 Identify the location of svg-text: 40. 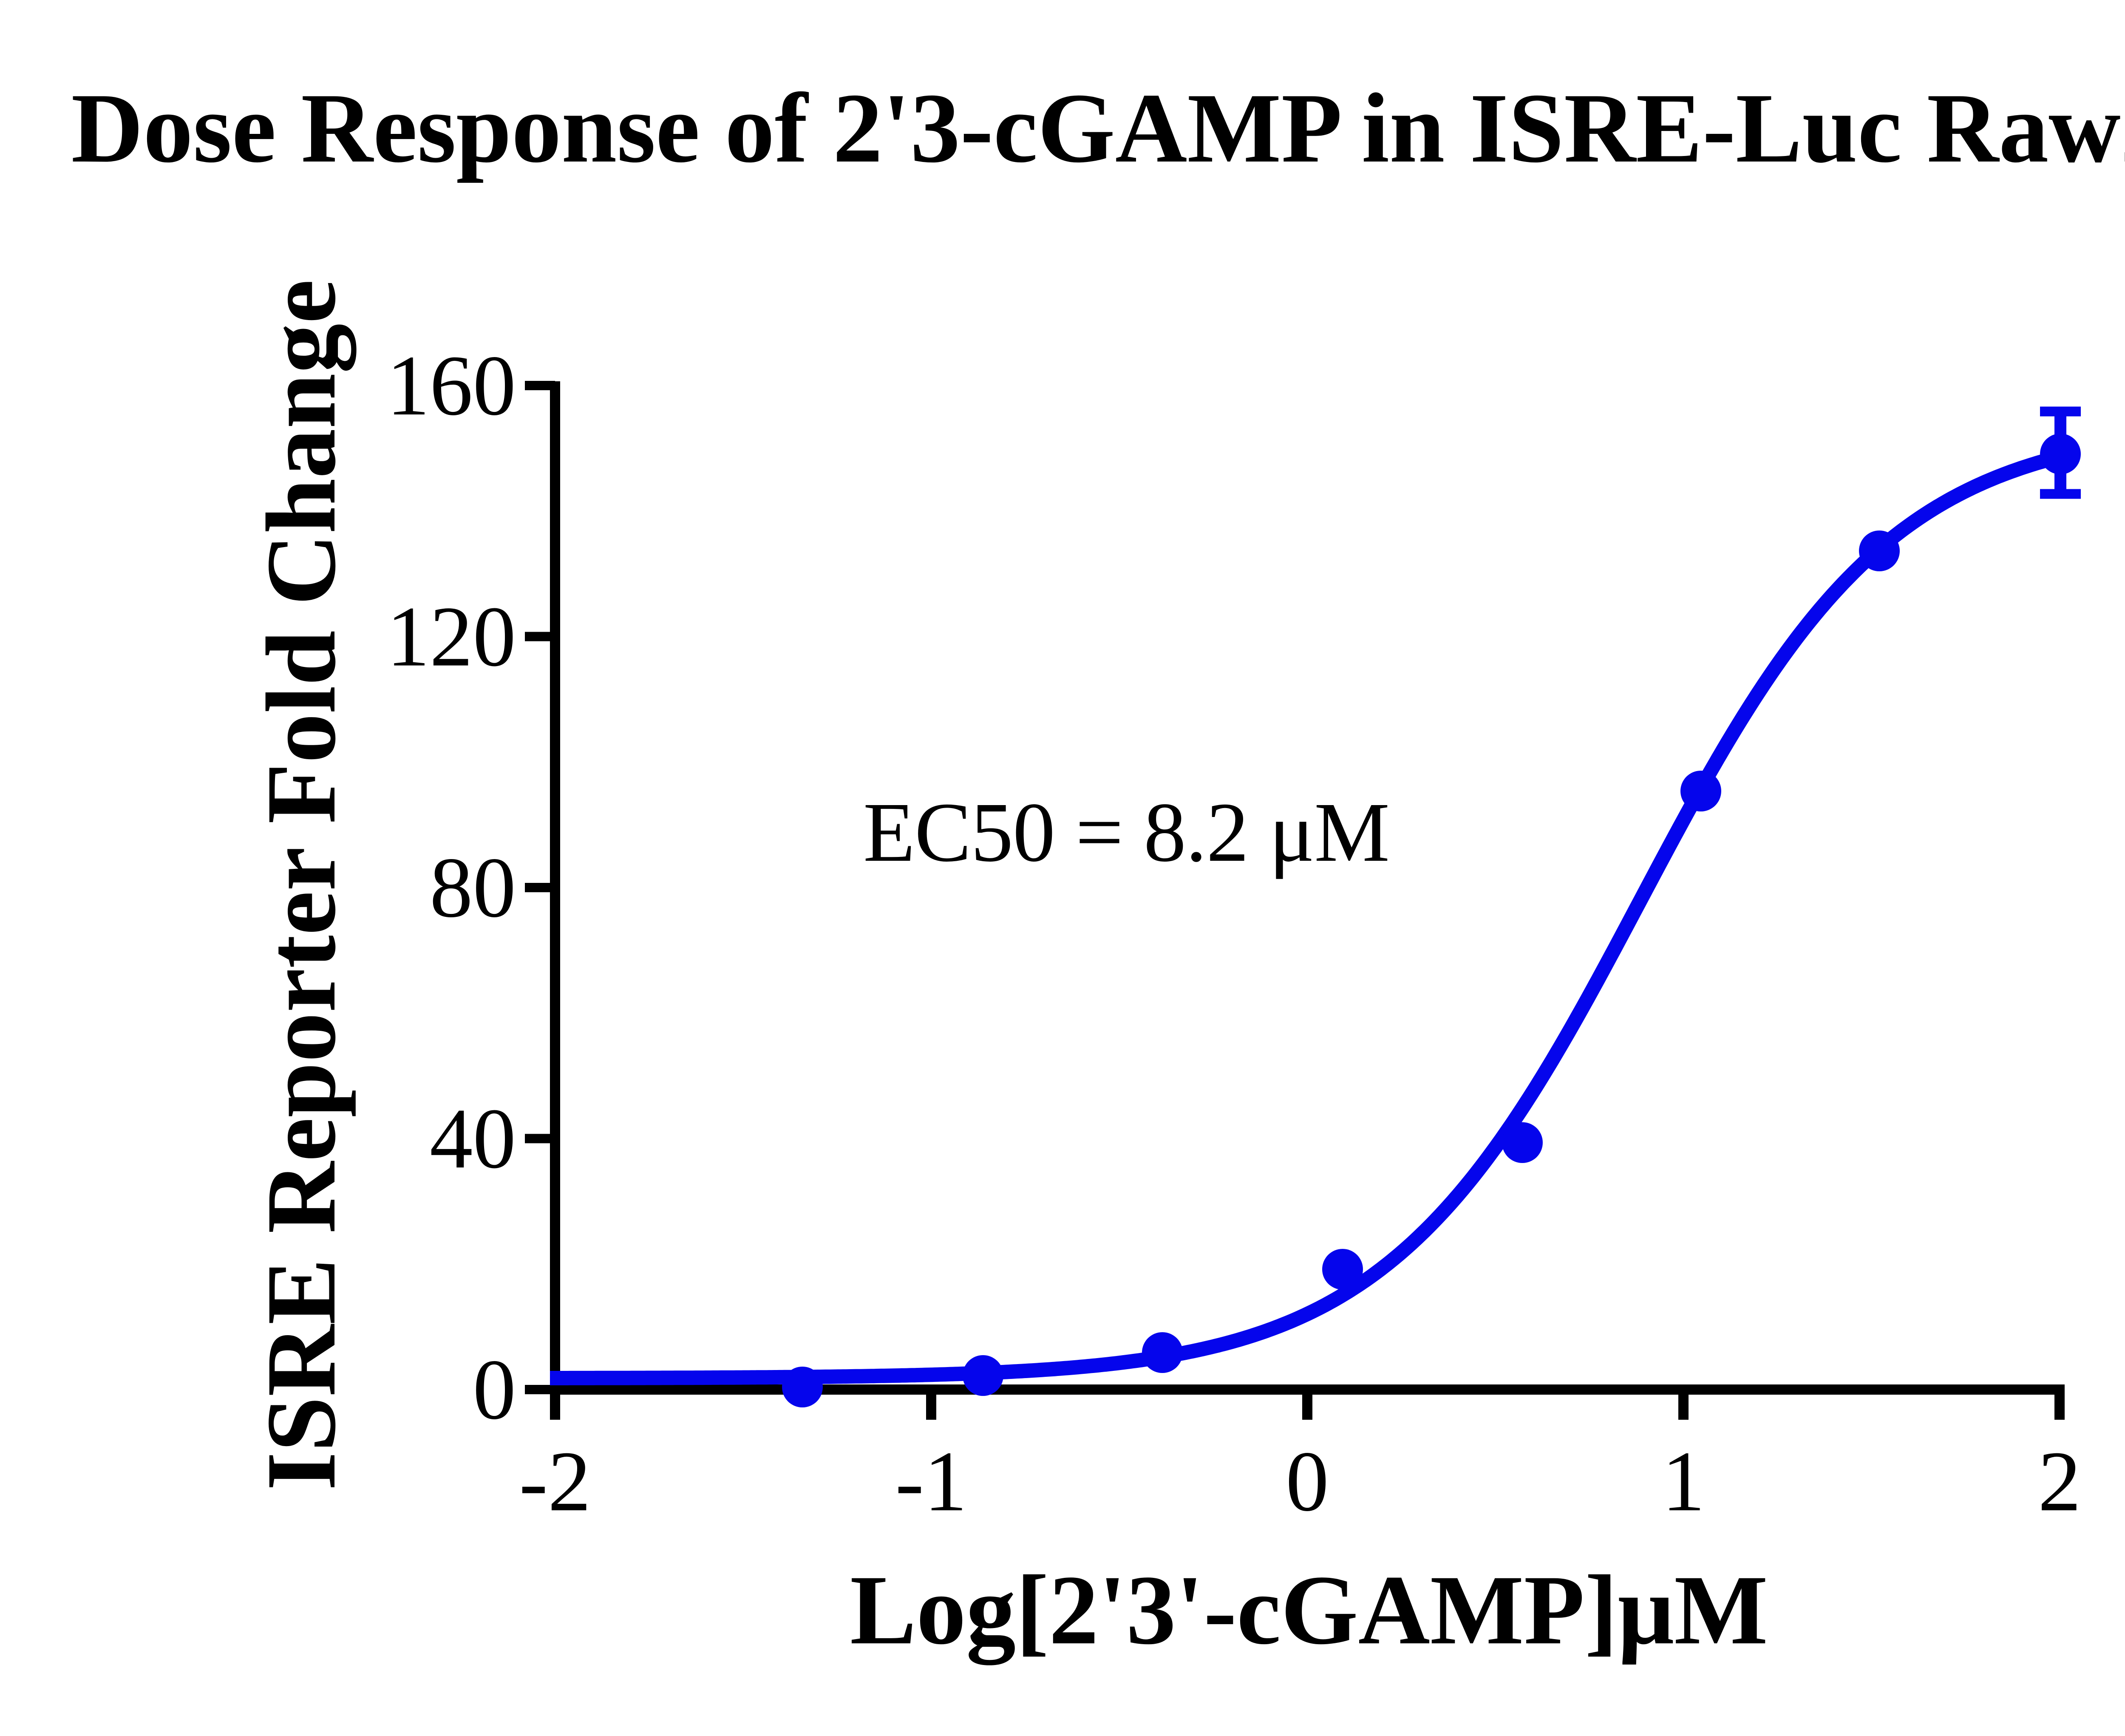
(473, 1139).